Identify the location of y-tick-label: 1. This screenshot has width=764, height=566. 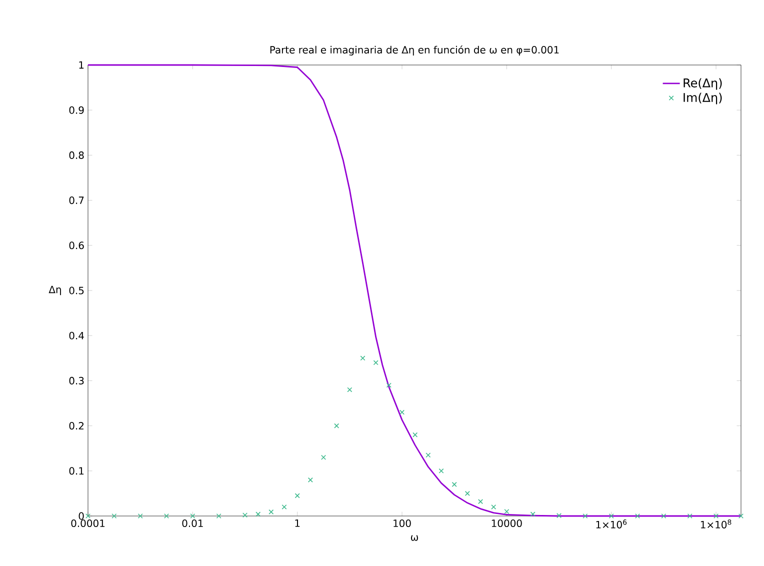
(81, 65).